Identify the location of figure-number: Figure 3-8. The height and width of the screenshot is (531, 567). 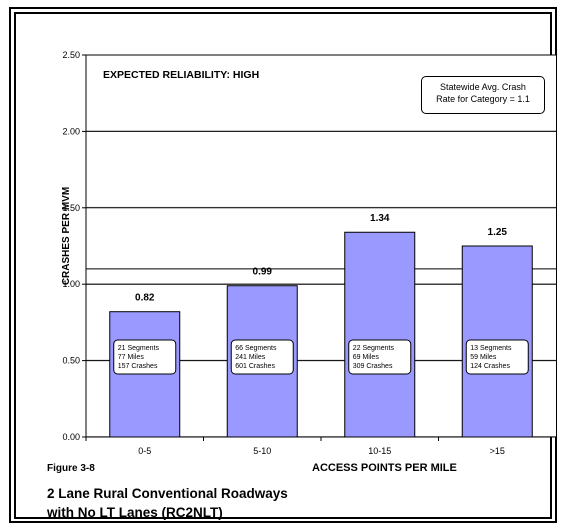
(71, 468).